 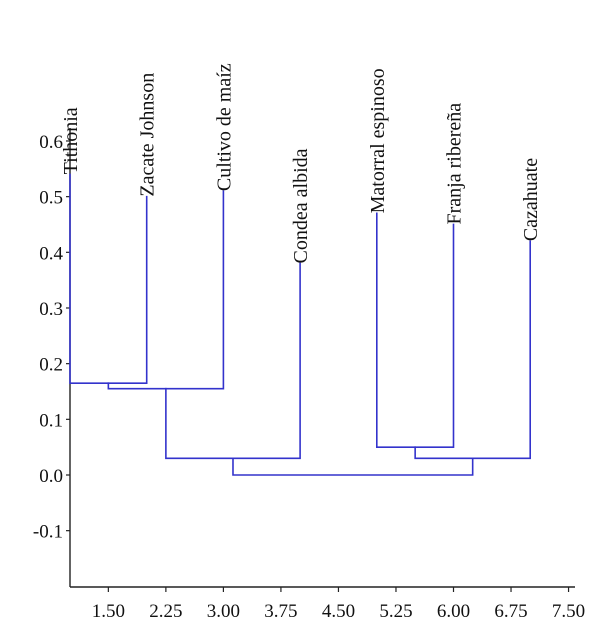 I want to click on leaf-label: Matorral espinoso, so click(x=378, y=140).